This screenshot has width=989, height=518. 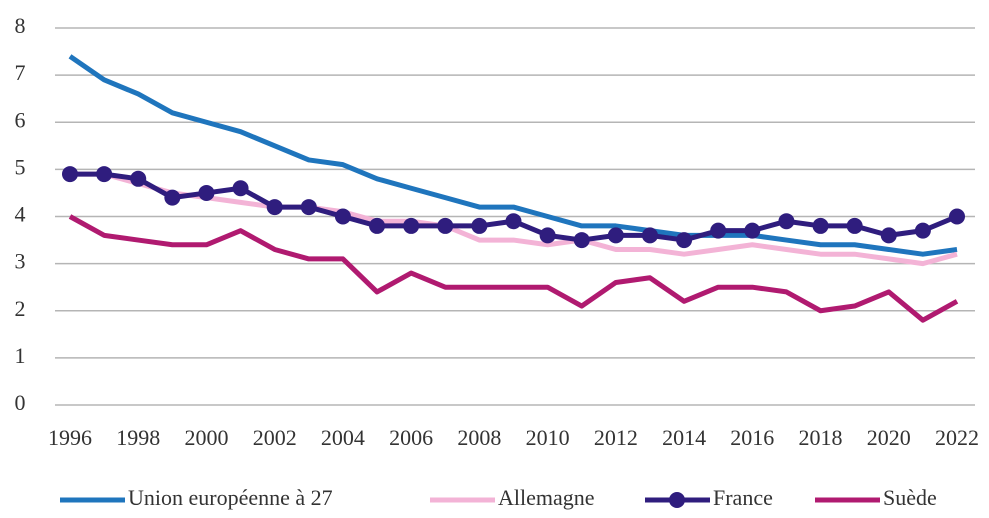 I want to click on x-tick-label: 2022, so click(x=957, y=437).